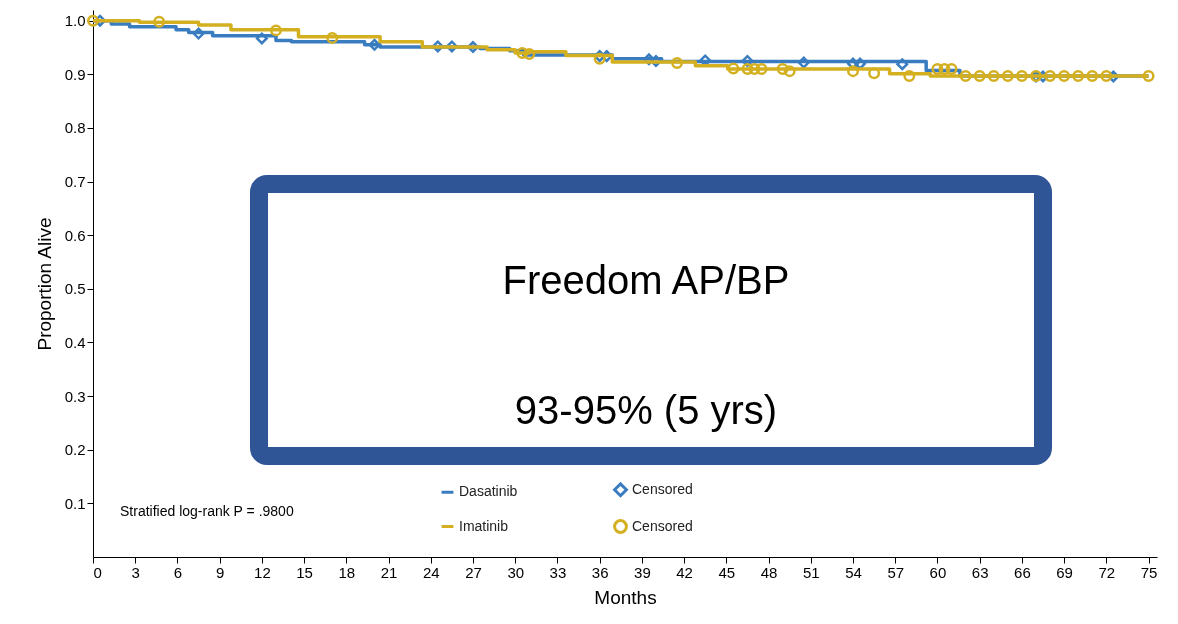 The image size is (1178, 624). What do you see at coordinates (75, 450) in the screenshot?
I see `y-tick-label: 0.2` at bounding box center [75, 450].